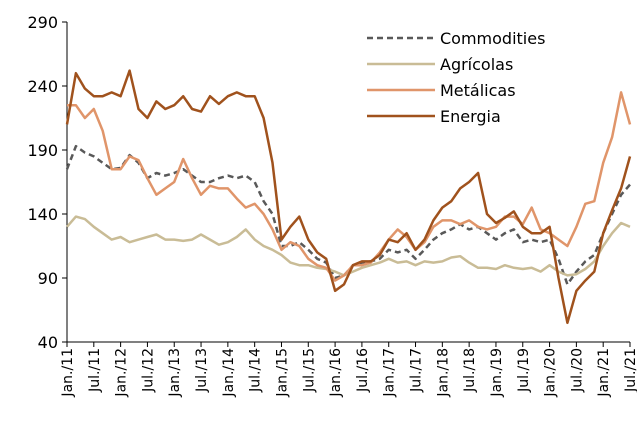 The image size is (637, 421). Describe the element at coordinates (229, 373) in the screenshot. I see `x-tick-label: Jan./14` at that location.